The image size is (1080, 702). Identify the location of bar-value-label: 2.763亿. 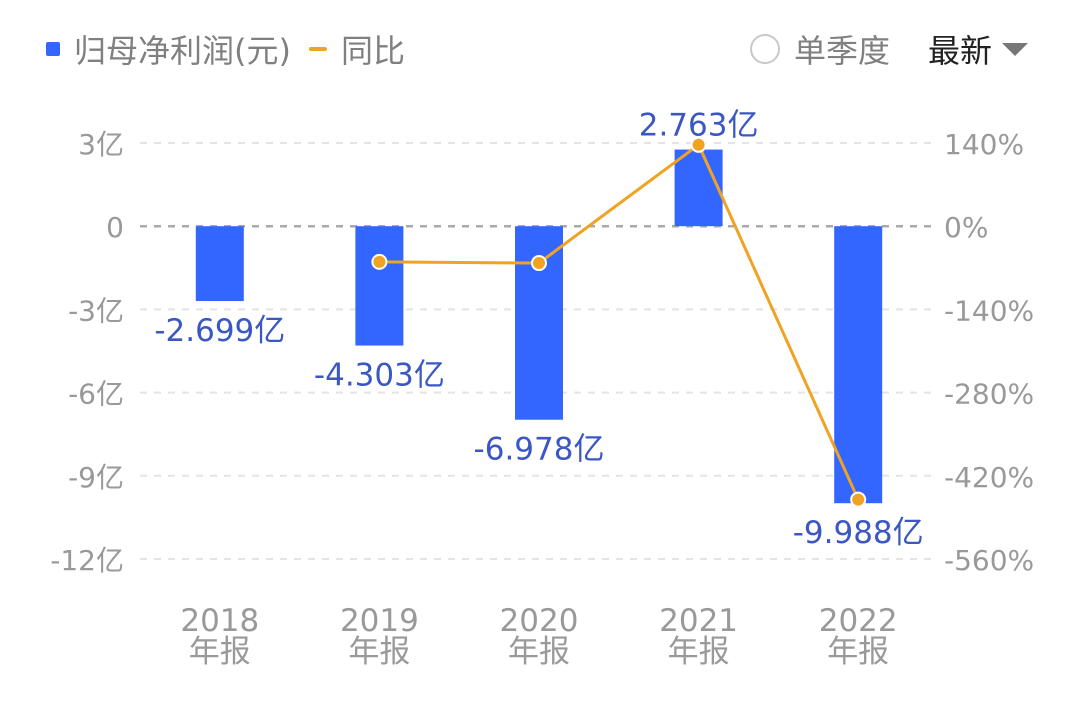
(699, 126).